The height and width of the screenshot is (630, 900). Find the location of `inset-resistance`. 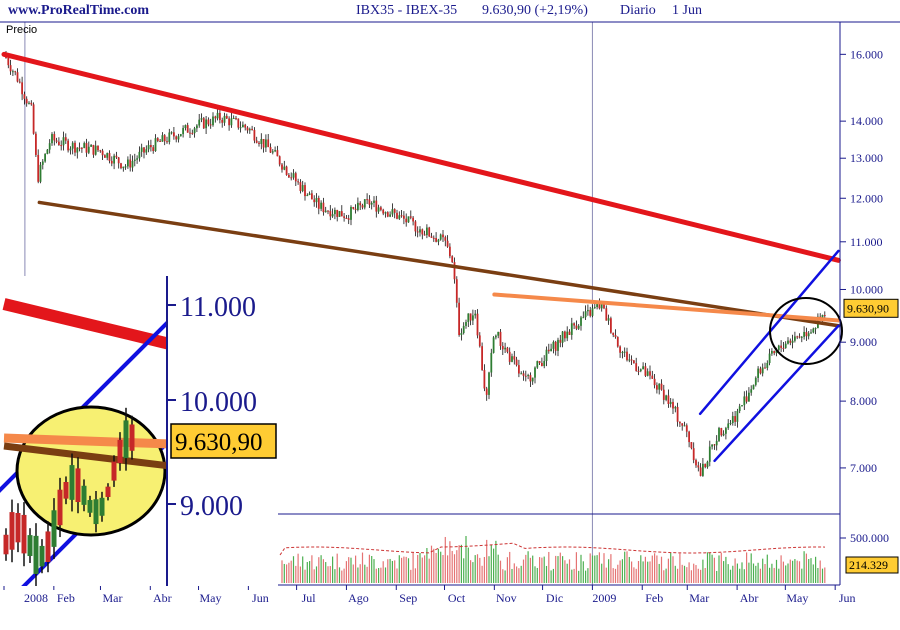

inset-resistance is located at coordinates (85, 324).